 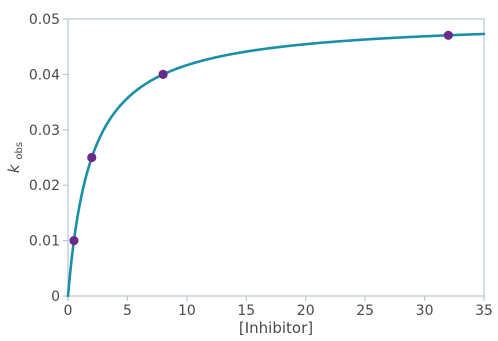 What do you see at coordinates (306, 311) in the screenshot?
I see `x-tick-label: 20` at bounding box center [306, 311].